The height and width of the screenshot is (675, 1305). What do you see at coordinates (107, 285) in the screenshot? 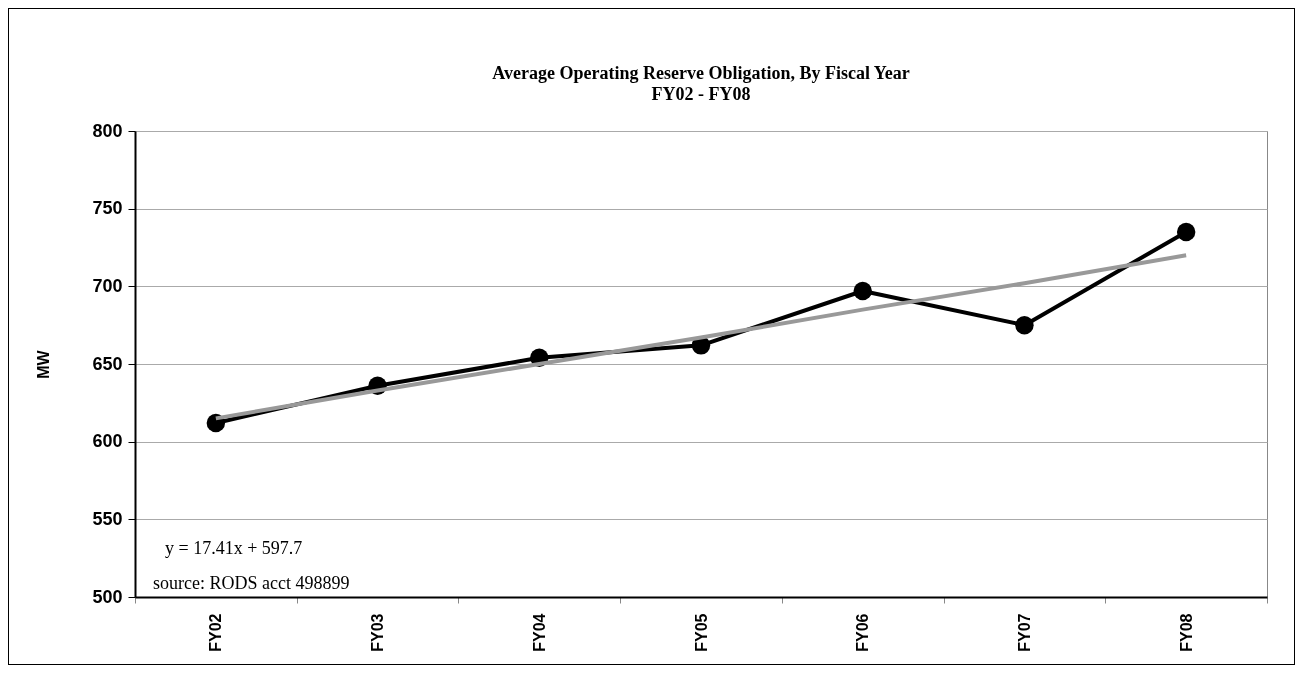
I see `y-tick-label: 700` at bounding box center [107, 285].